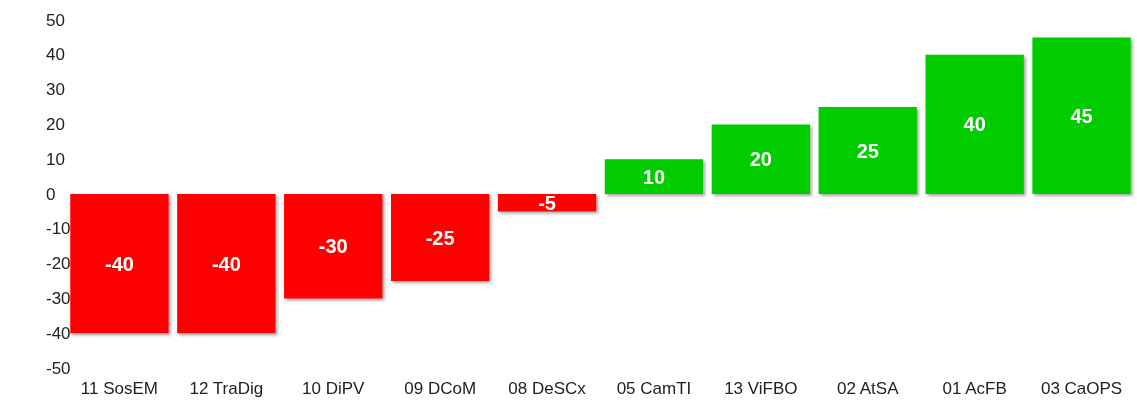 The width and height of the screenshot is (1137, 411). I want to click on x-tick-label: 11 SosEM, so click(119, 388).